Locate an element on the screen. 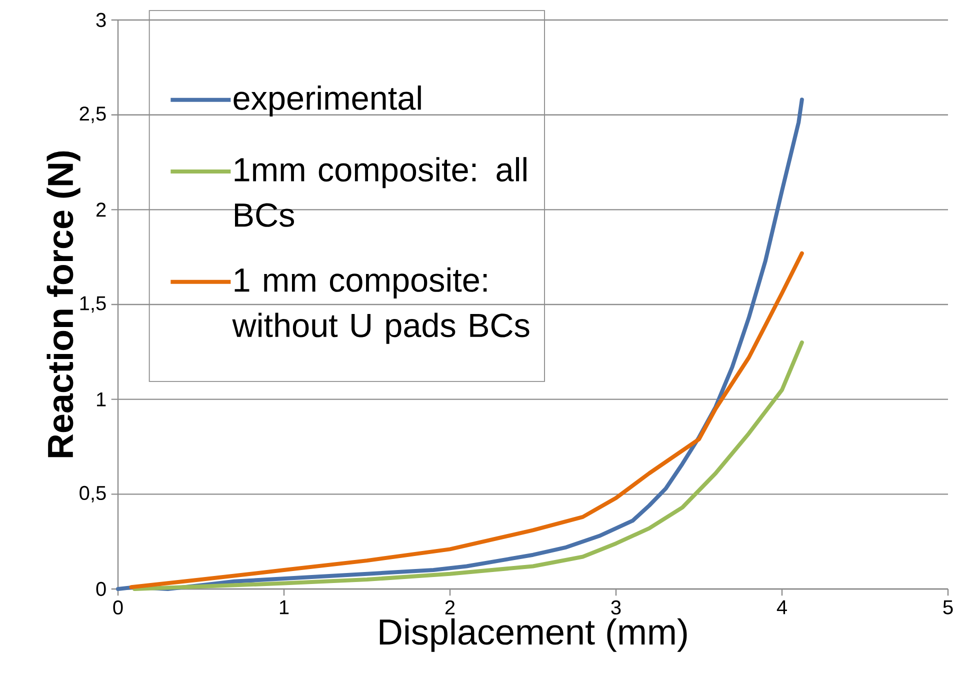 The height and width of the screenshot is (694, 953). y-tick-label: 0,5 is located at coordinates (93, 494).